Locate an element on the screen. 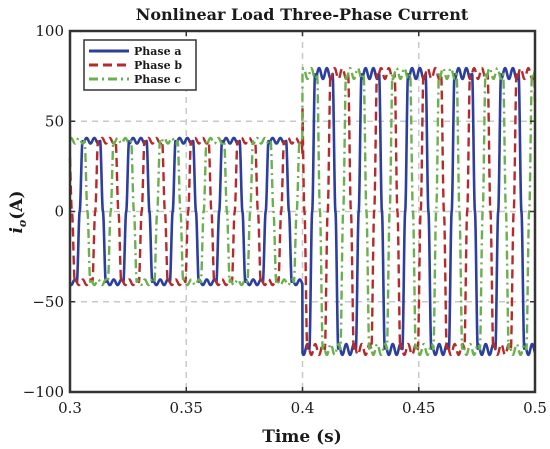 The image size is (550, 449). y-tick-label-3: 50 is located at coordinates (54, 121).